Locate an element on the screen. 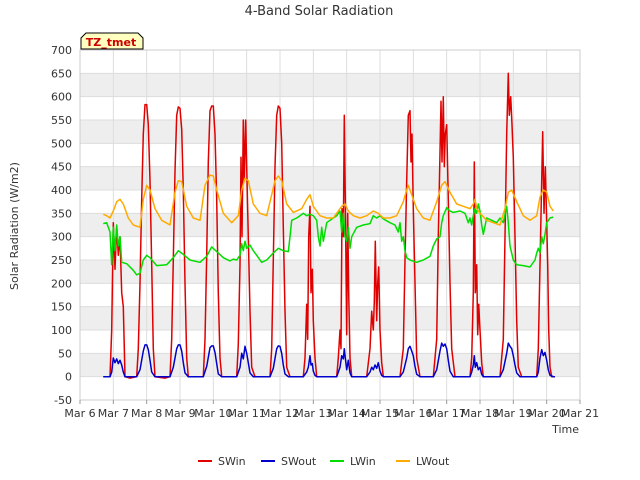 This screenshot has width=640, height=480. x-tick-label: Mar 10 is located at coordinates (213, 413).